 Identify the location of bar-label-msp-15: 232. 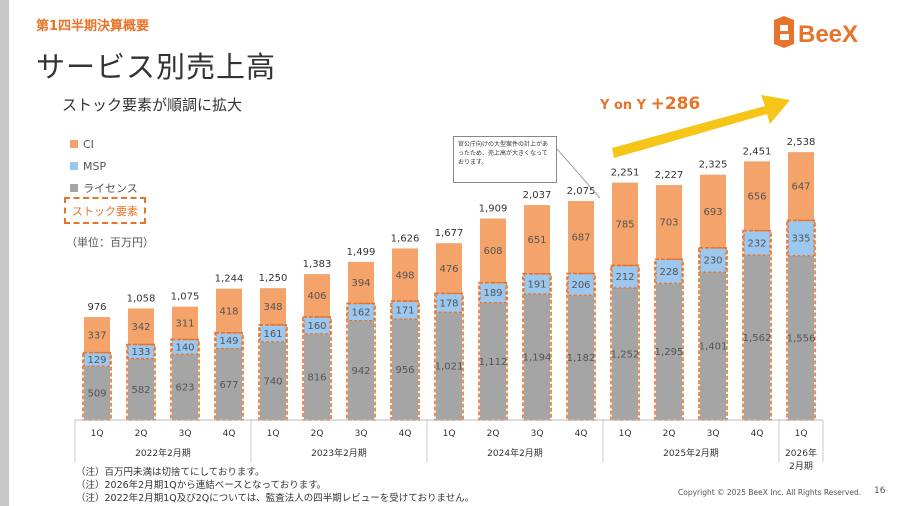
(756, 243).